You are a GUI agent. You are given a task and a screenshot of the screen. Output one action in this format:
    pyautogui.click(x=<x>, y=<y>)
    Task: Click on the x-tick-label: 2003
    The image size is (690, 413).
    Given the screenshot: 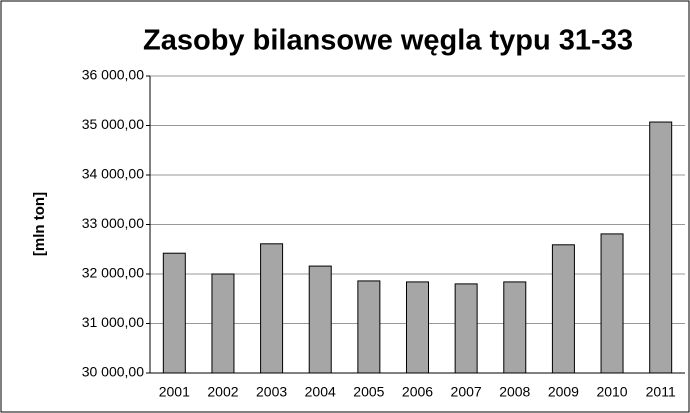 What is the action you would take?
    pyautogui.click(x=271, y=392)
    